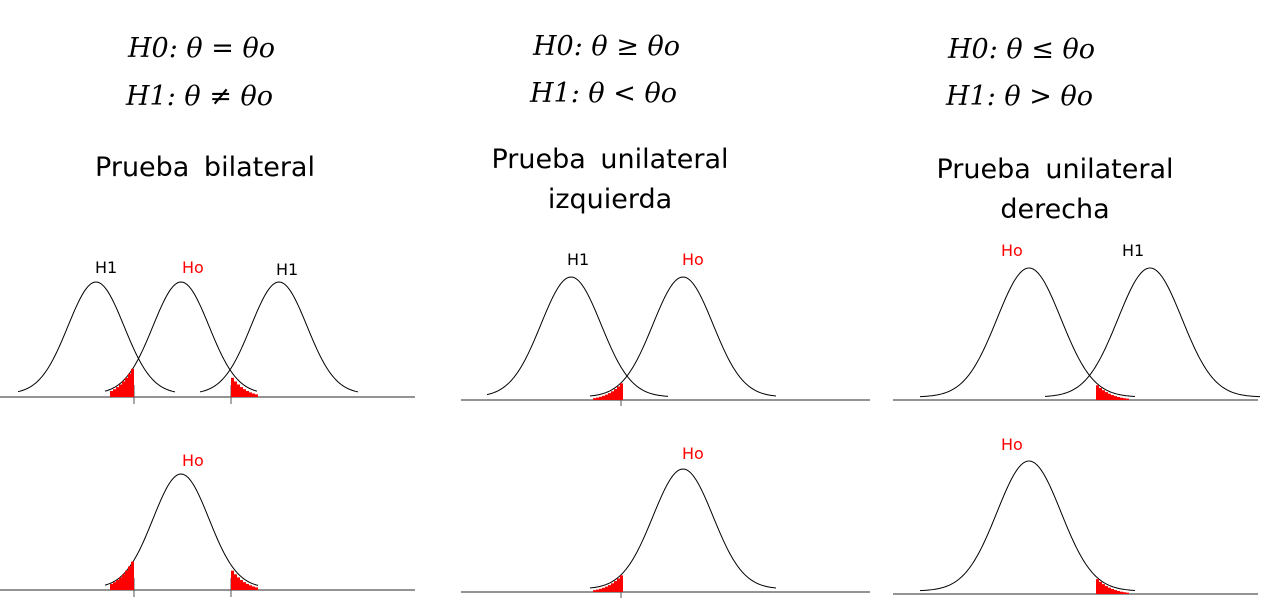 Image resolution: width=1274 pixels, height=601 pixels. Describe the element at coordinates (96, 337) in the screenshot. I see `panel1-top-curve-h1-left` at that location.